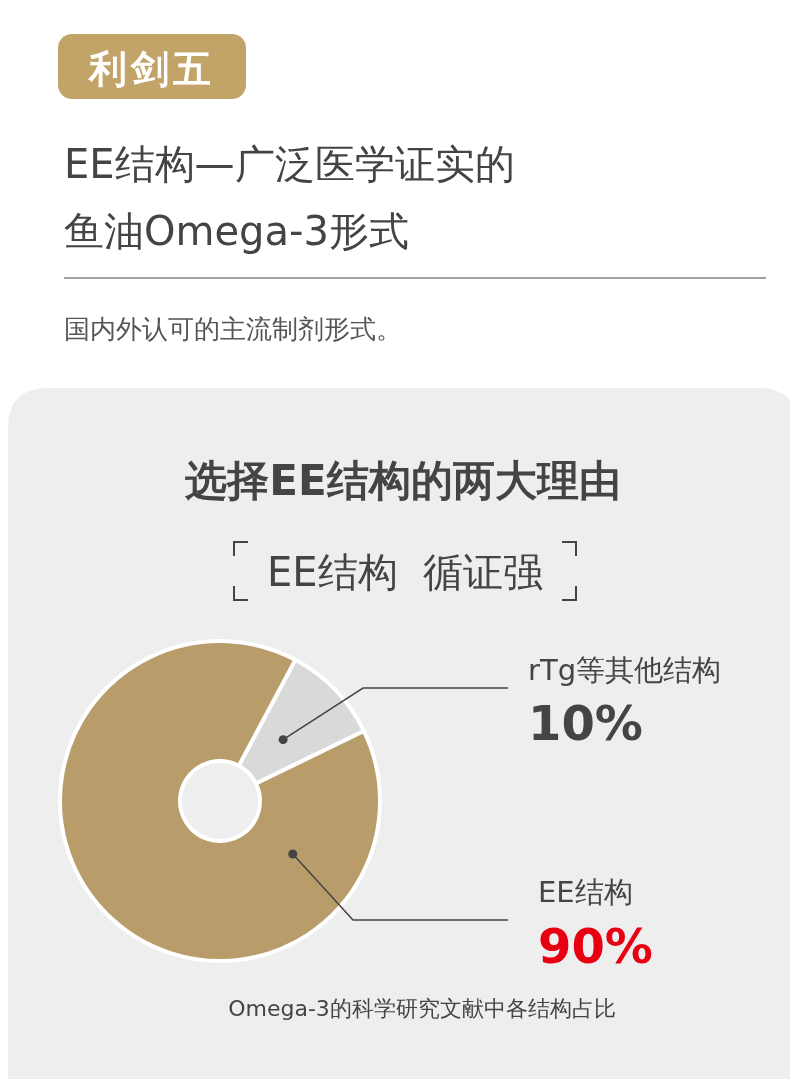 The height and width of the screenshot is (1079, 790). I want to click on chart-subtitle: EE结构 循证强, so click(405, 572).